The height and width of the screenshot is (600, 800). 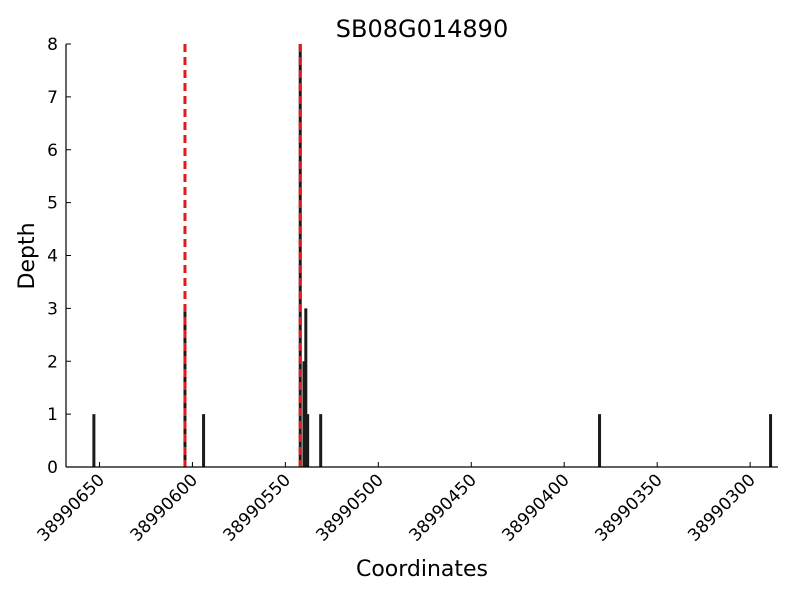 What do you see at coordinates (52, 468) in the screenshot?
I see `y-tick-label: 0` at bounding box center [52, 468].